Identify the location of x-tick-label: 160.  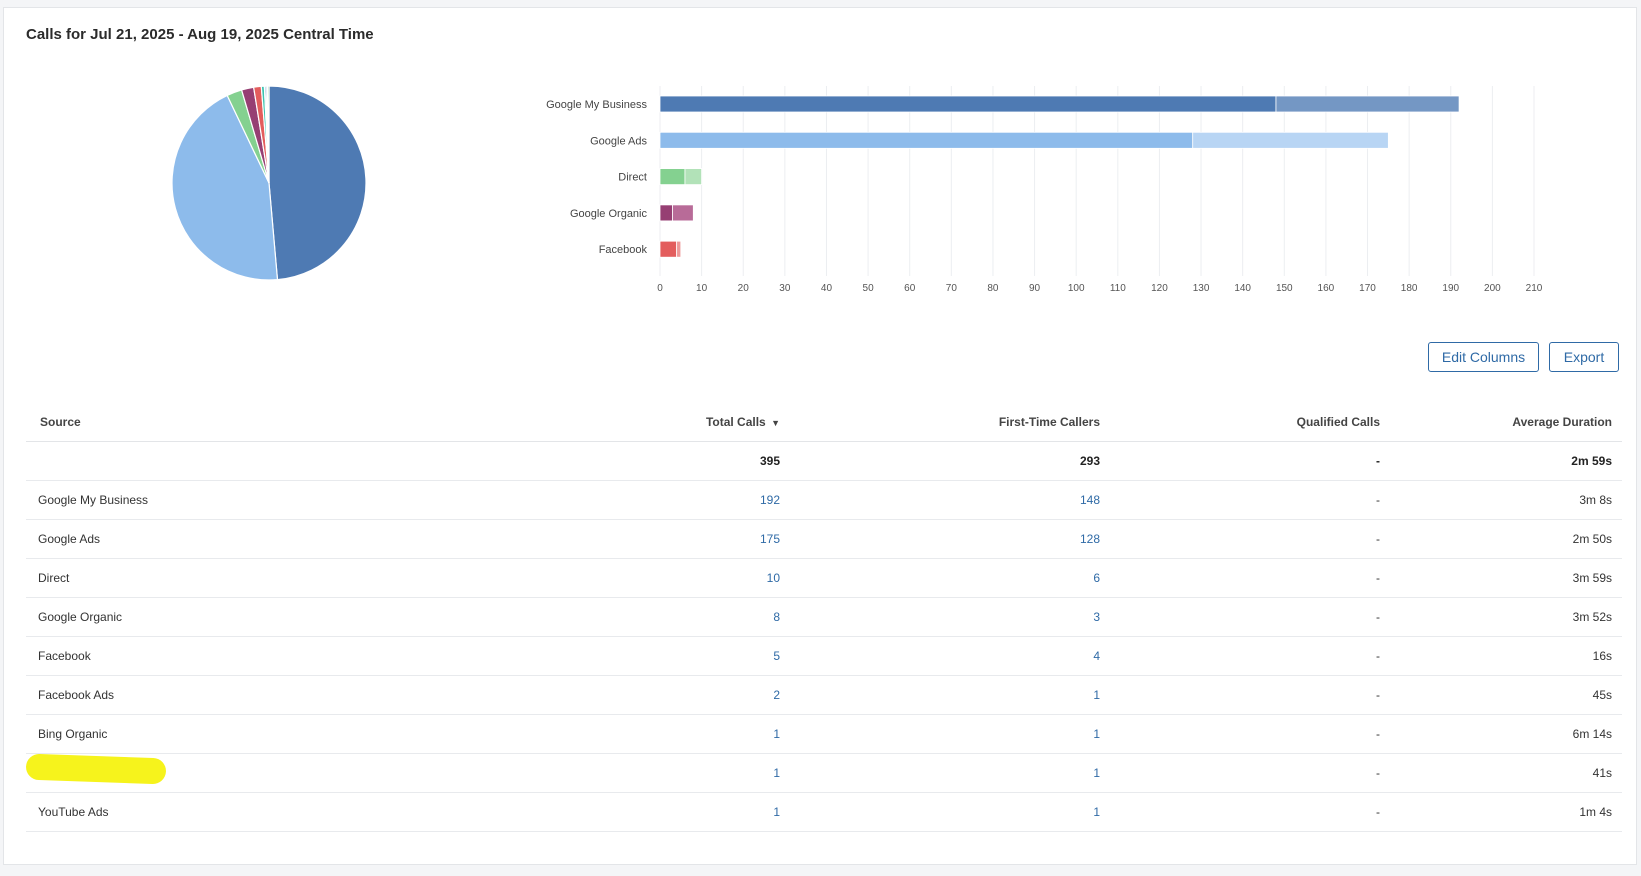
(1326, 288).